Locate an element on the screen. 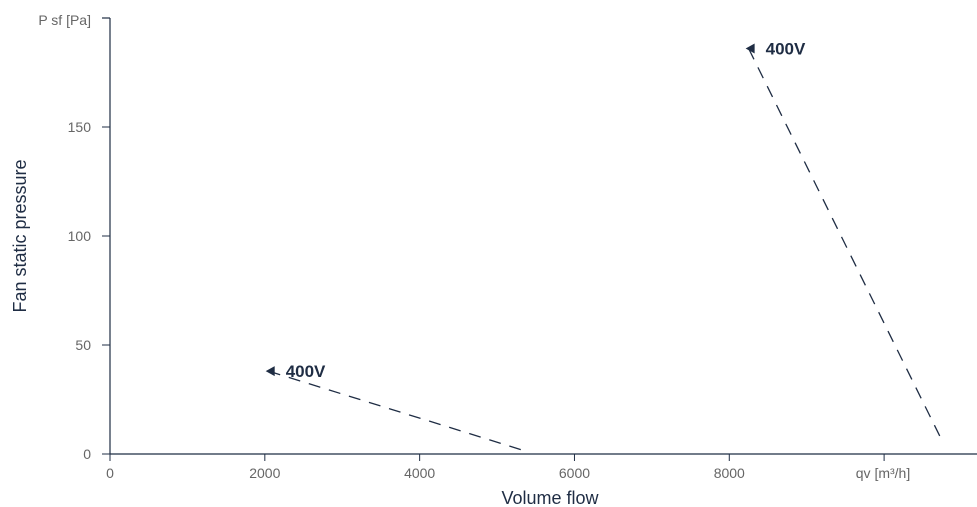  x-axis-title: Volume flow is located at coordinates (550, 497).